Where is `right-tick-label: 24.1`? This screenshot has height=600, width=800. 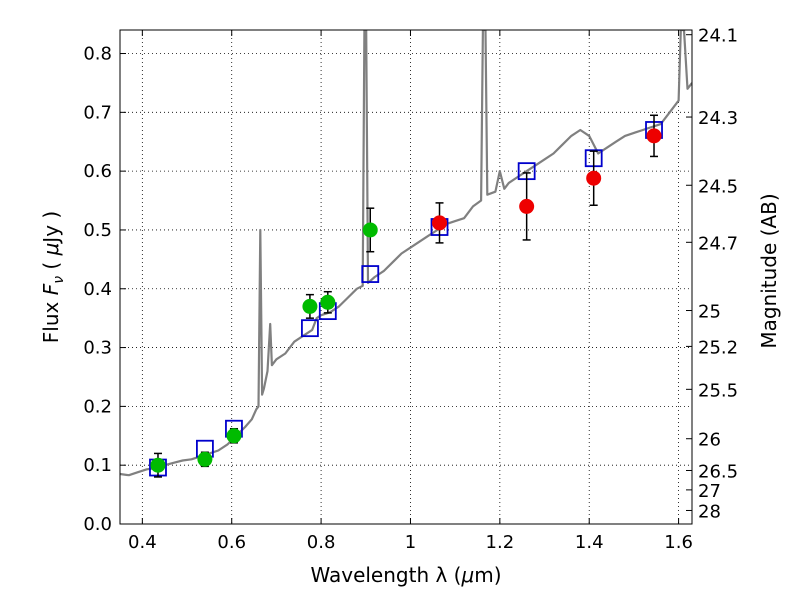 right-tick-label: 24.1 is located at coordinates (718, 36).